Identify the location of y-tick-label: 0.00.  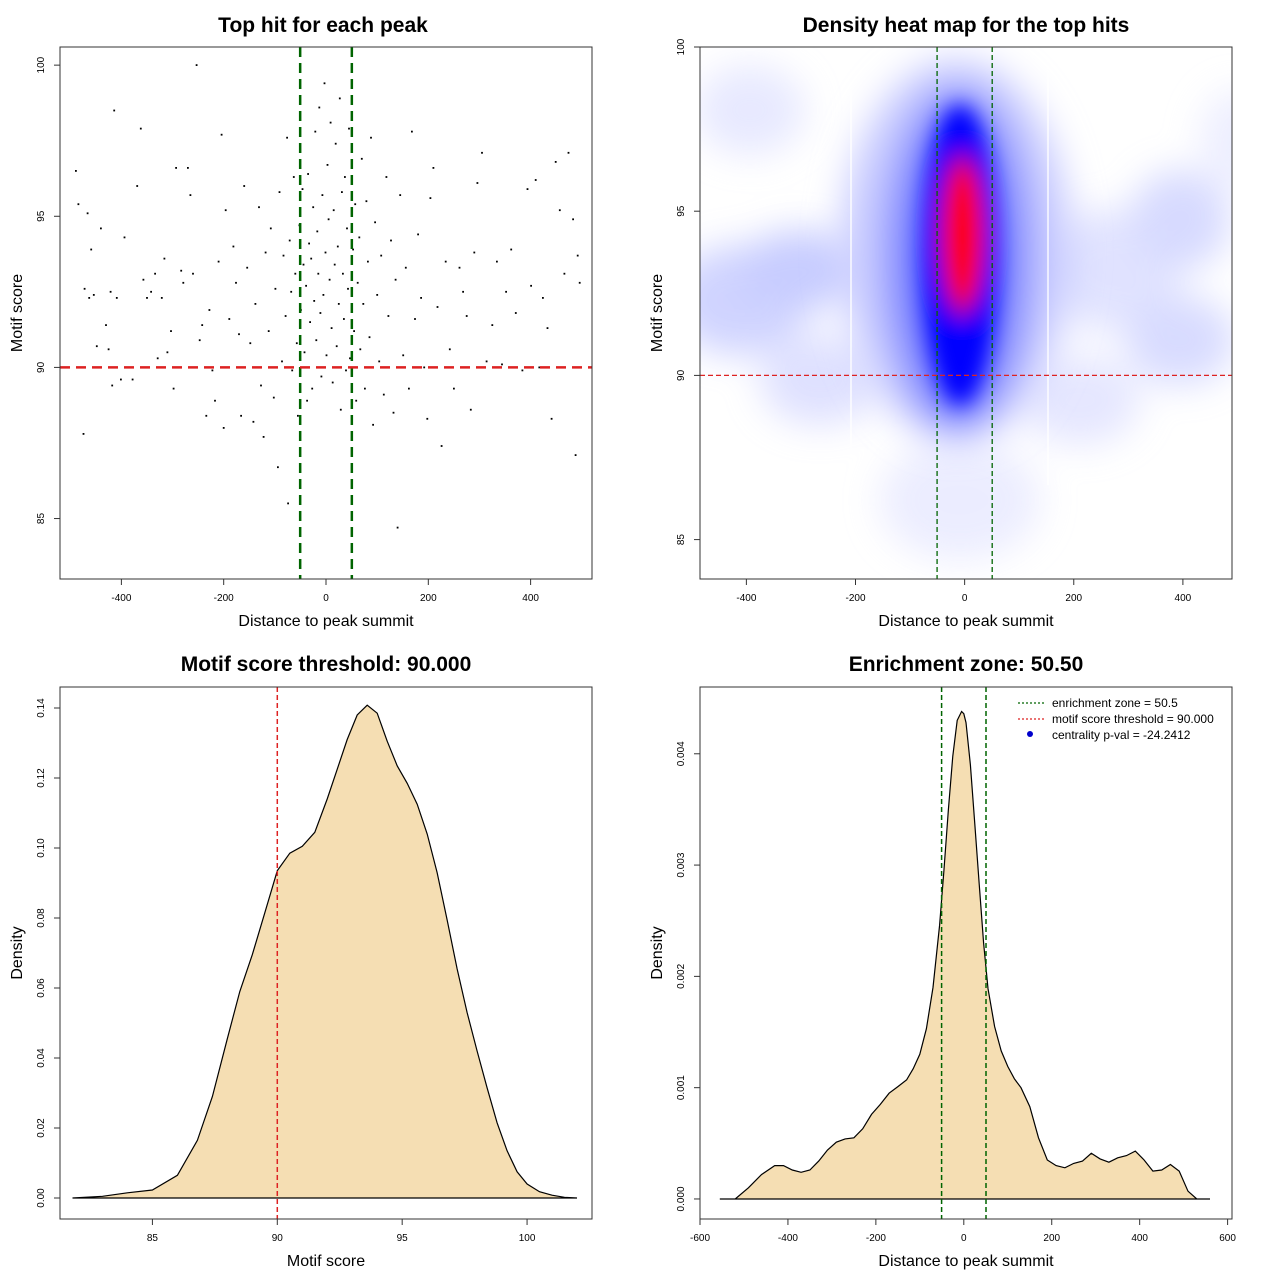
(41, 1198).